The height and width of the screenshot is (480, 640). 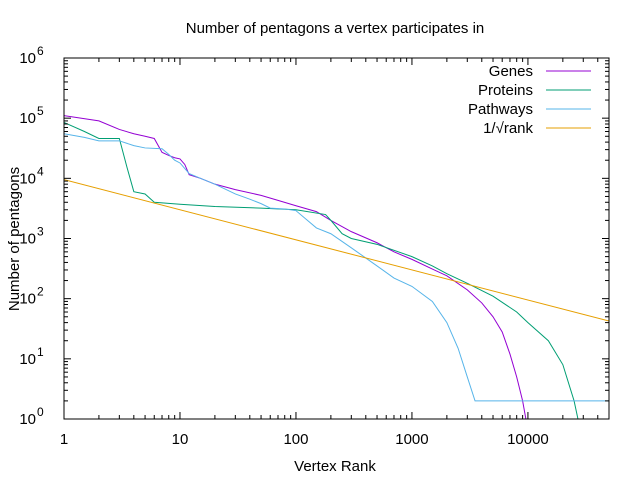 I want to click on legend-label-pathways: Pathways, so click(x=500, y=109).